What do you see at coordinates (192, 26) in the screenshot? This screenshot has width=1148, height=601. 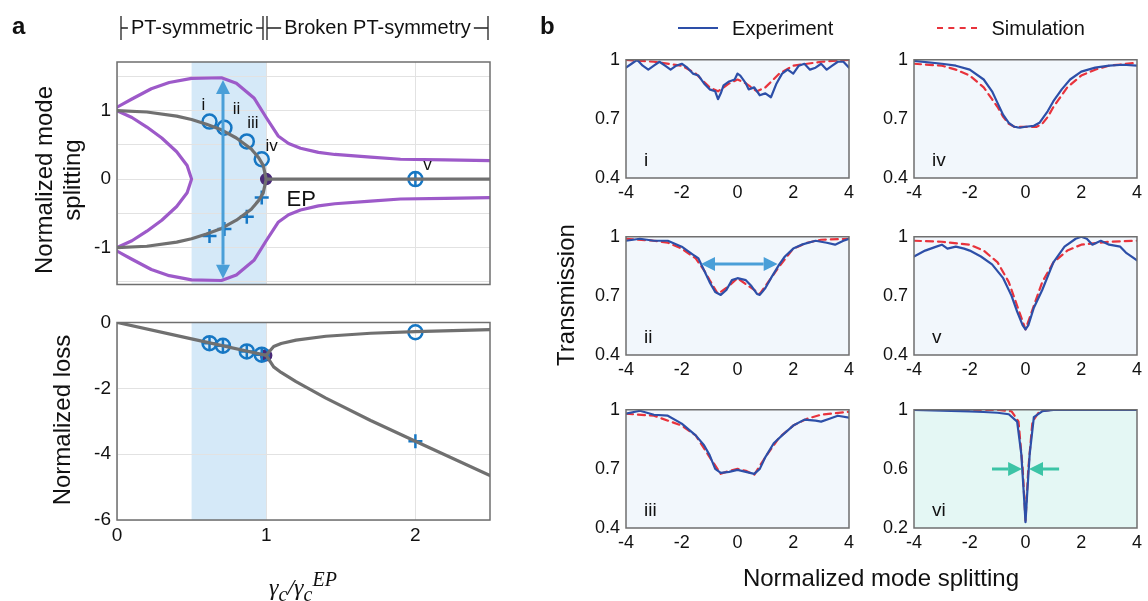 I see `text: PT-symmetric` at bounding box center [192, 26].